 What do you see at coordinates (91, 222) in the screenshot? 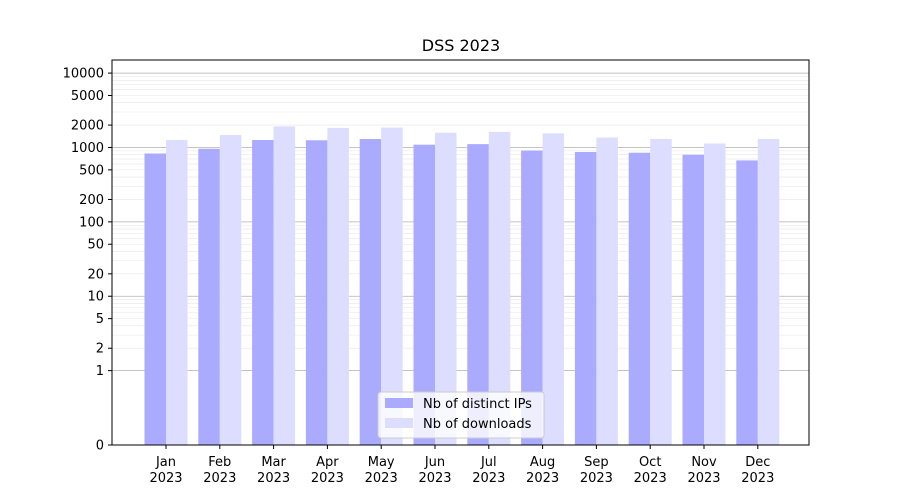
I see `y-tick-label: 100` at bounding box center [91, 222].